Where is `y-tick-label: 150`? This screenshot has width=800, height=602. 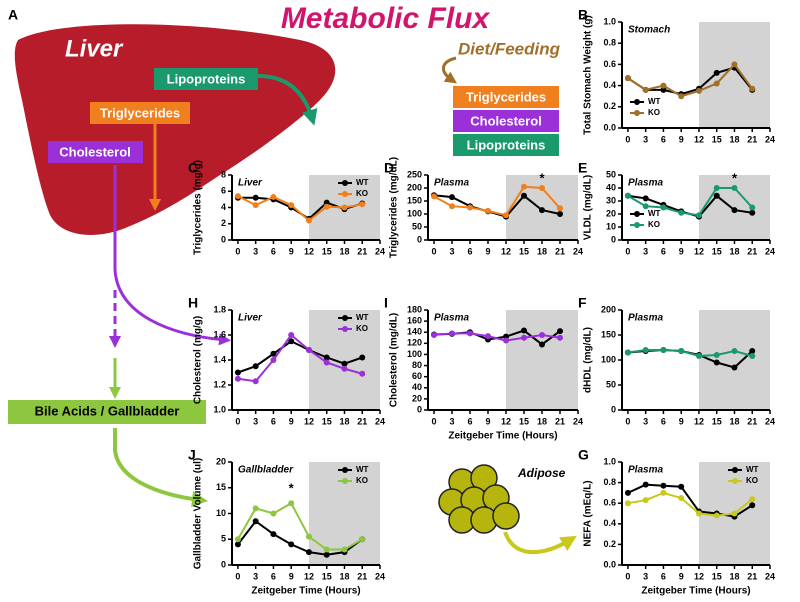
y-tick-label: 150 is located at coordinates (414, 200).